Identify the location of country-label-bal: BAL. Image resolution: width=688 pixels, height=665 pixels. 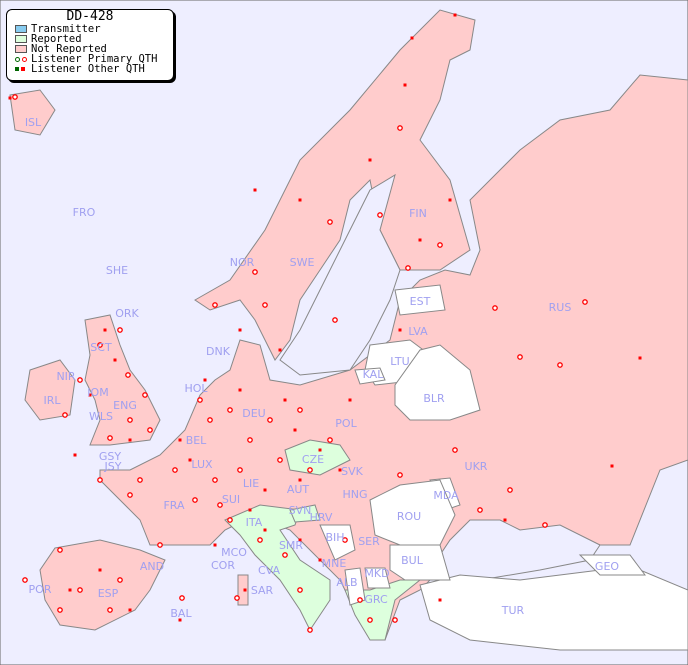
(181, 613).